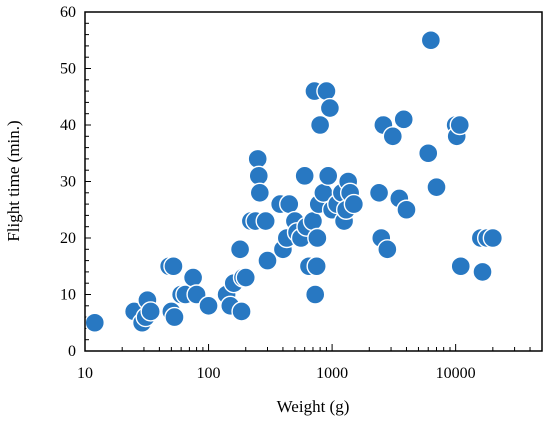  I want to click on x-tick-label: 10000, so click(456, 373).